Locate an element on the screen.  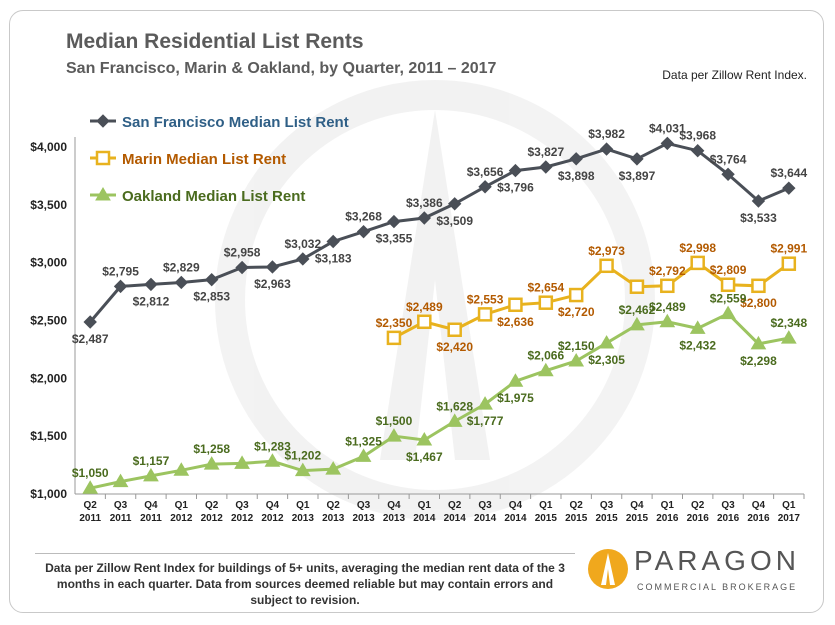
data-label-marin: $2,991 is located at coordinates (788, 249).